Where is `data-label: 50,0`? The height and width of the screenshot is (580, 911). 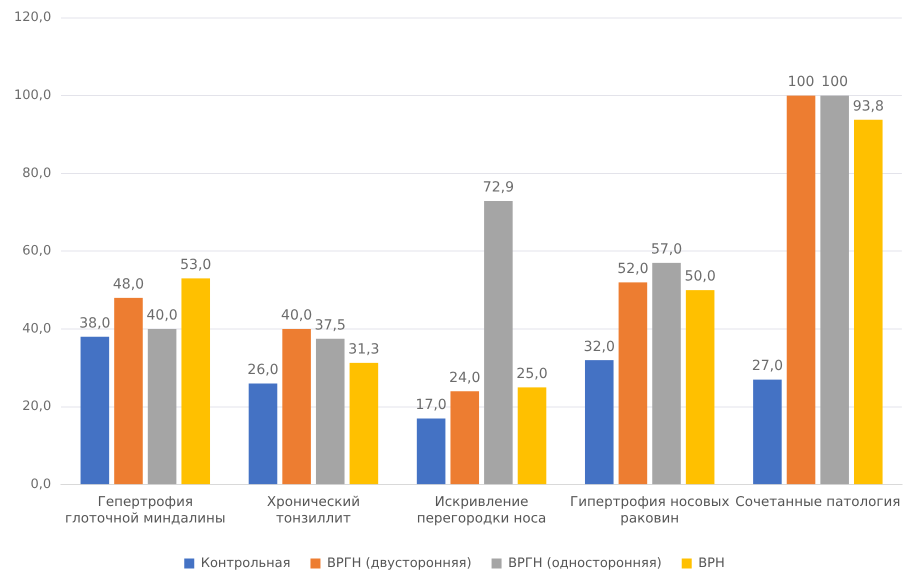 data-label: 50,0 is located at coordinates (700, 276).